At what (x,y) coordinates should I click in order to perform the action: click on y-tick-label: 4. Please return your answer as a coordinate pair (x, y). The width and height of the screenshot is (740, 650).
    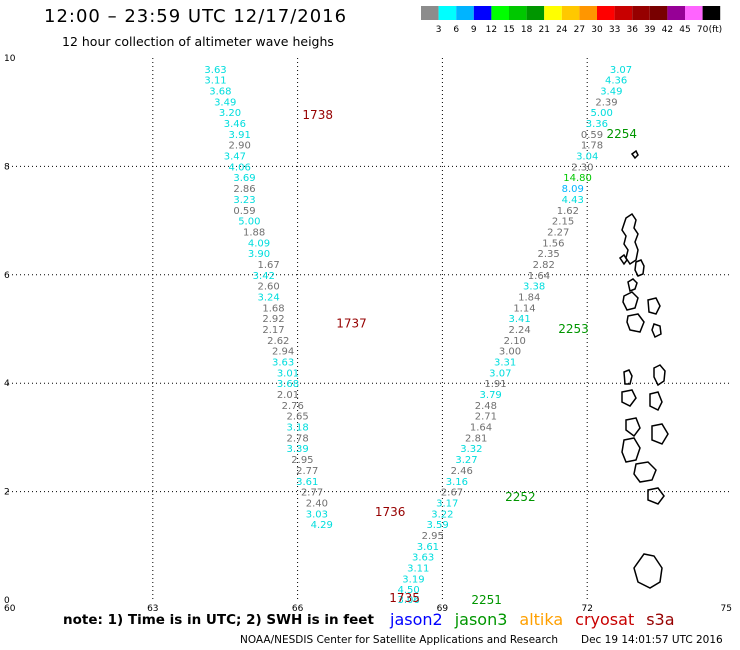
    Looking at the image, I should click on (7, 384).